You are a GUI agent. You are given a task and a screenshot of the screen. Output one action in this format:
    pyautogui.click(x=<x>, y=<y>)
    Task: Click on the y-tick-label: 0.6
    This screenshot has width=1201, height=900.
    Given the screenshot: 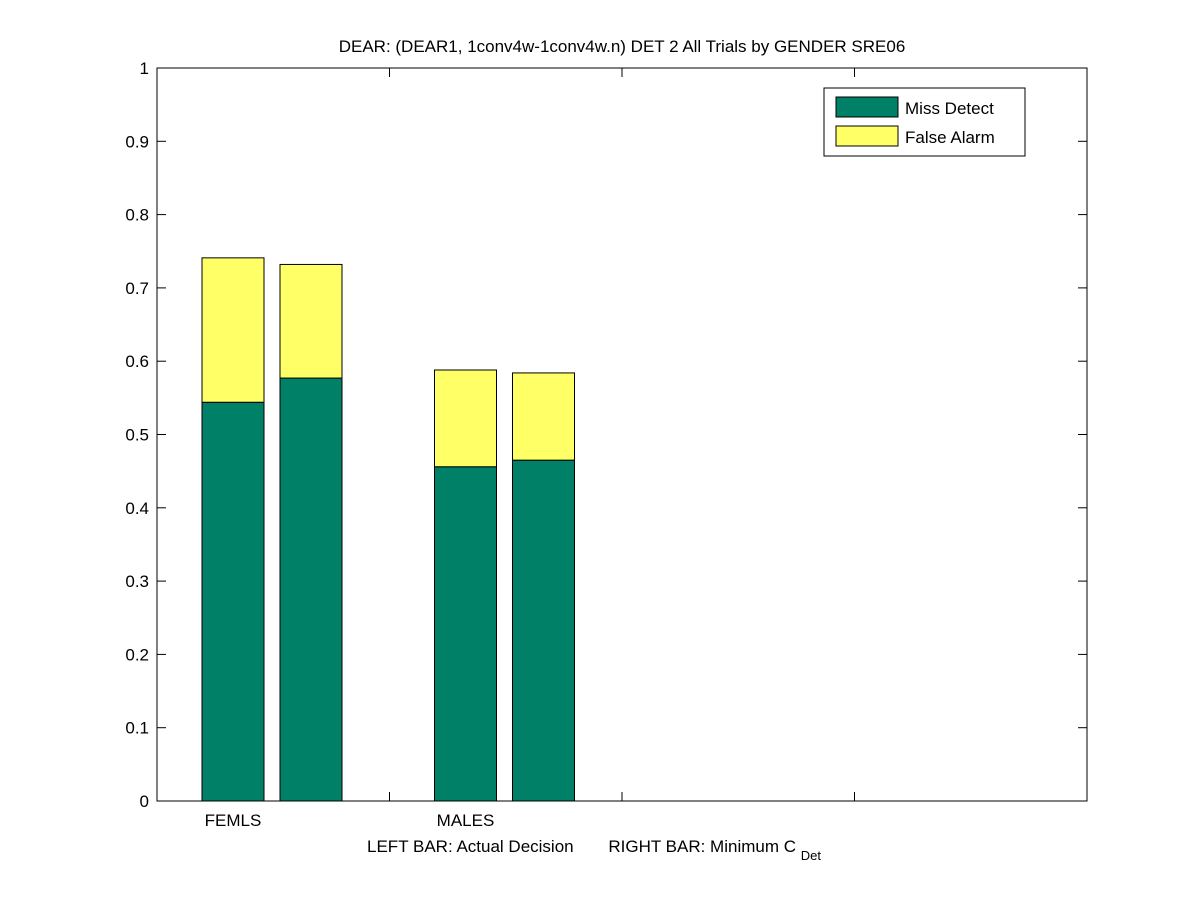 What is the action you would take?
    pyautogui.click(x=137, y=361)
    